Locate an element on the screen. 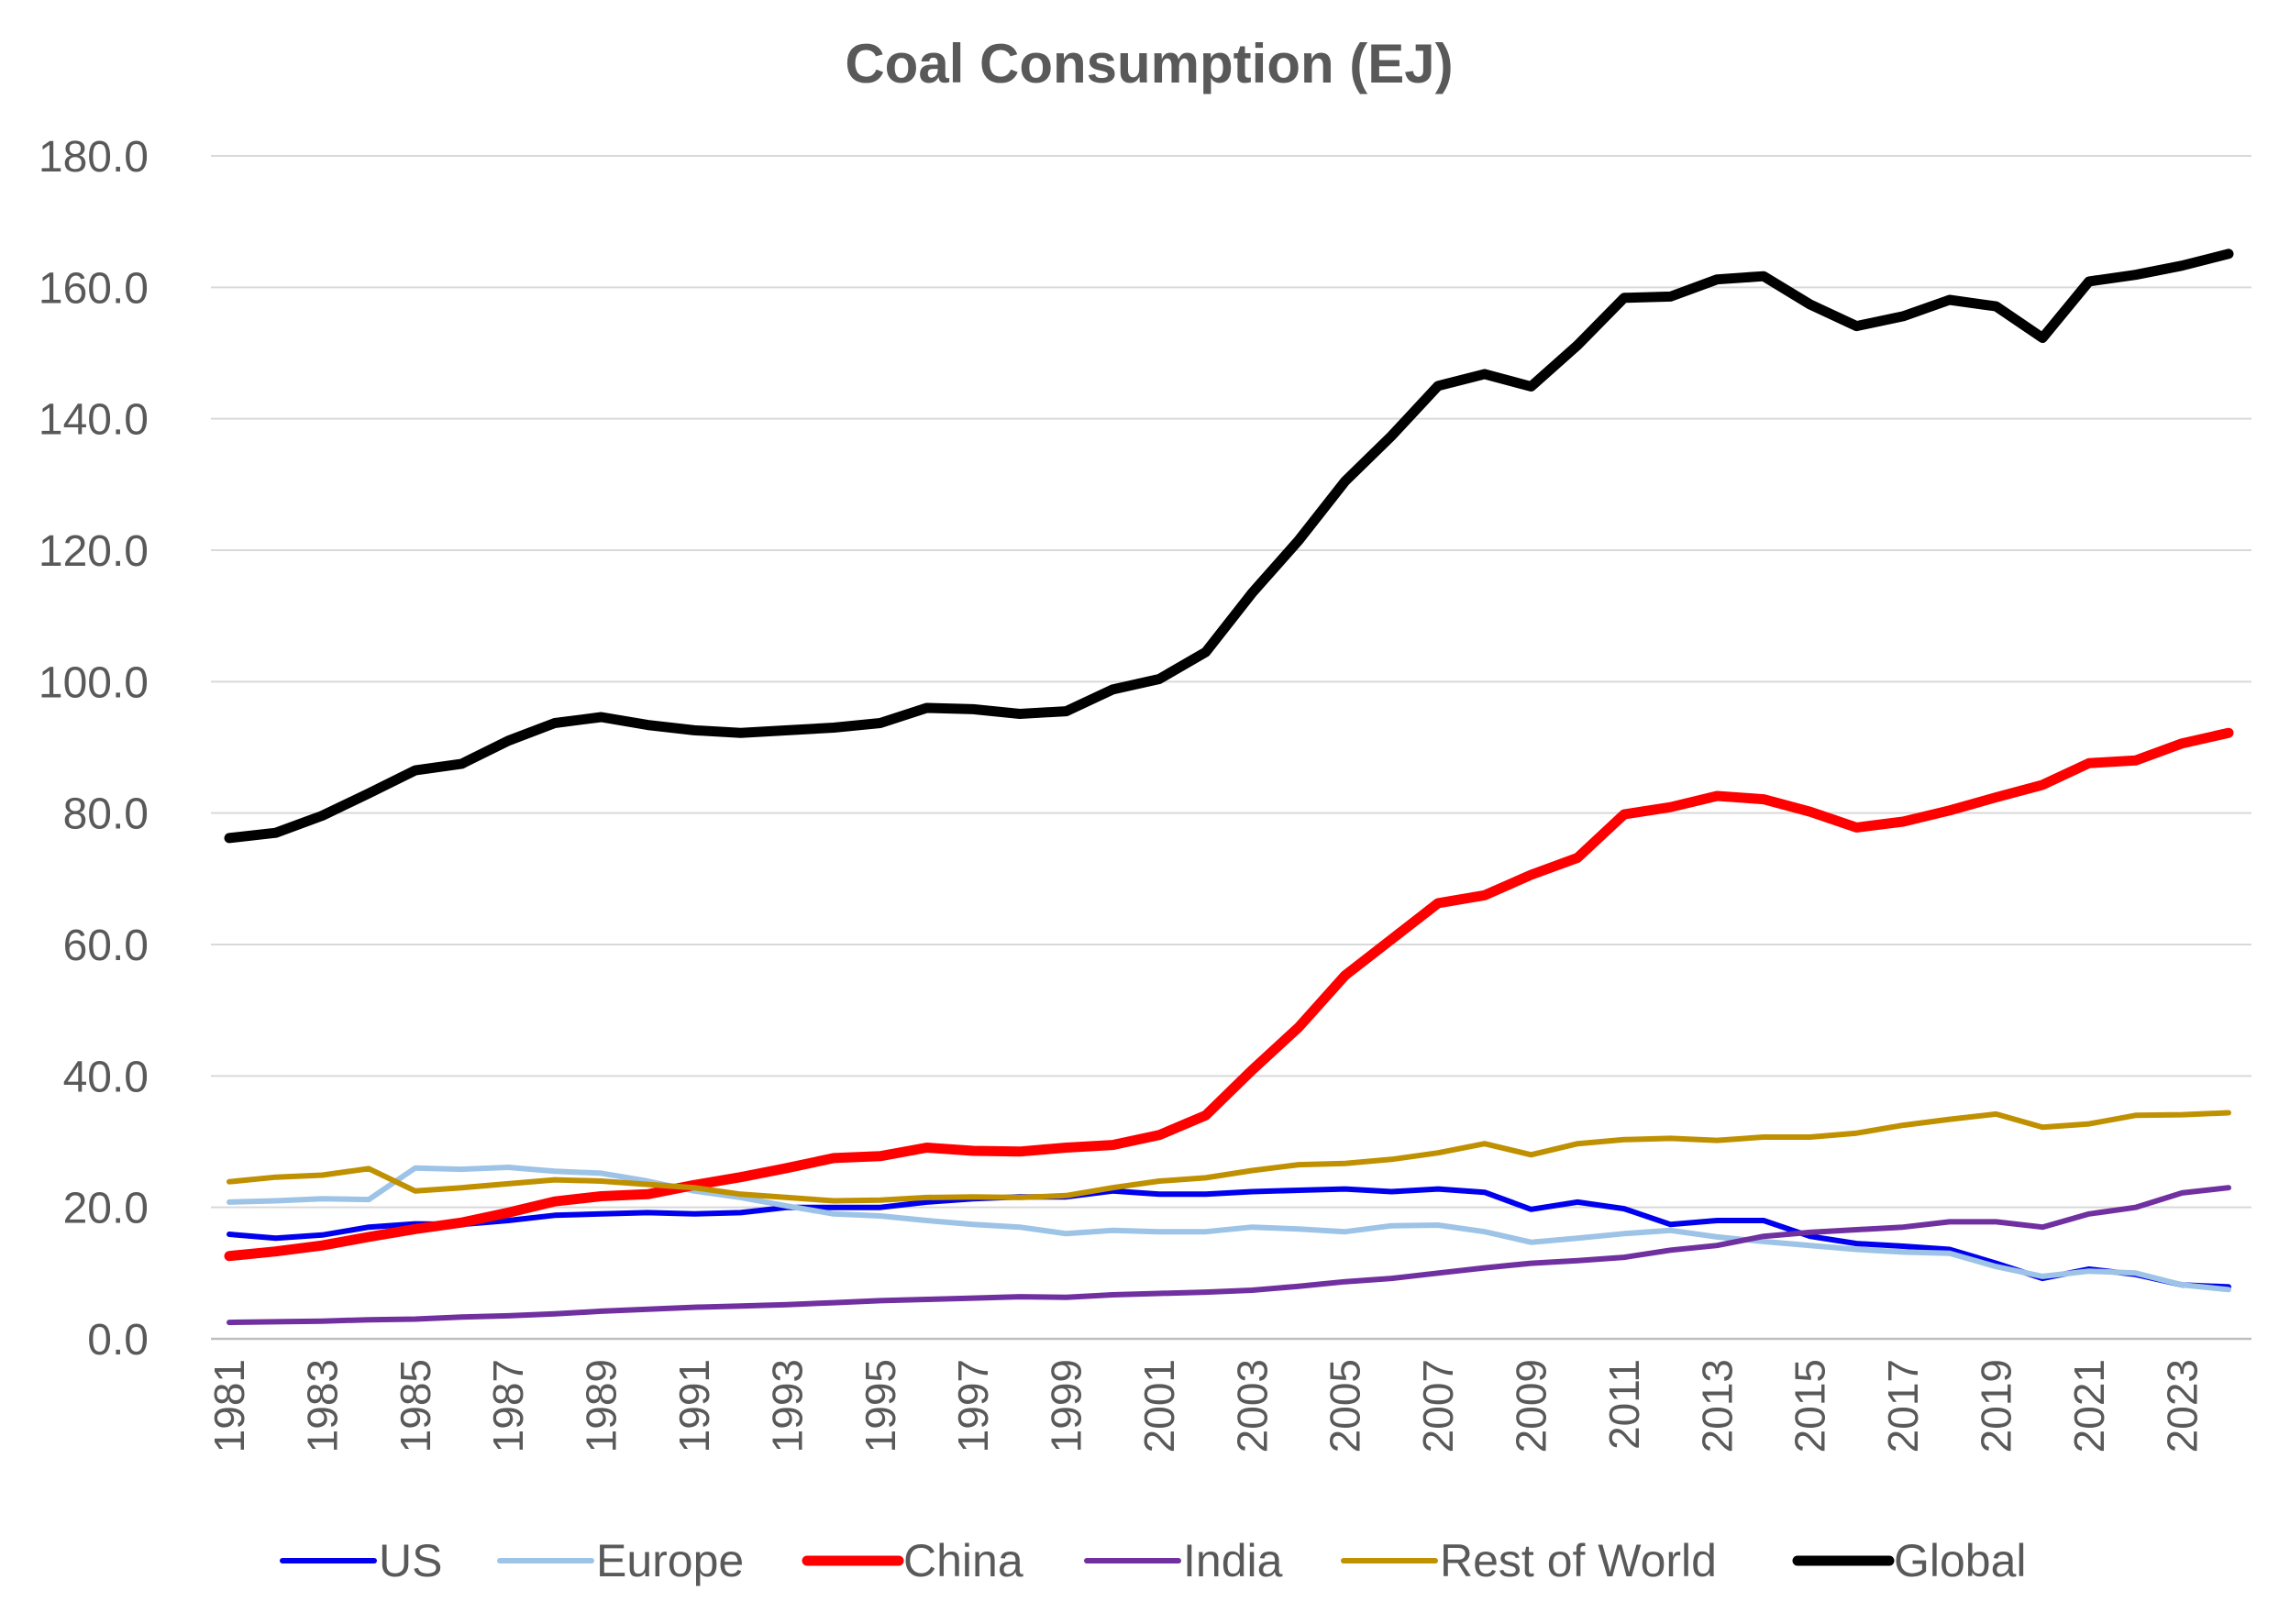 The height and width of the screenshot is (1624, 2290). x-tick-label: 2007 is located at coordinates (1438, 1406).